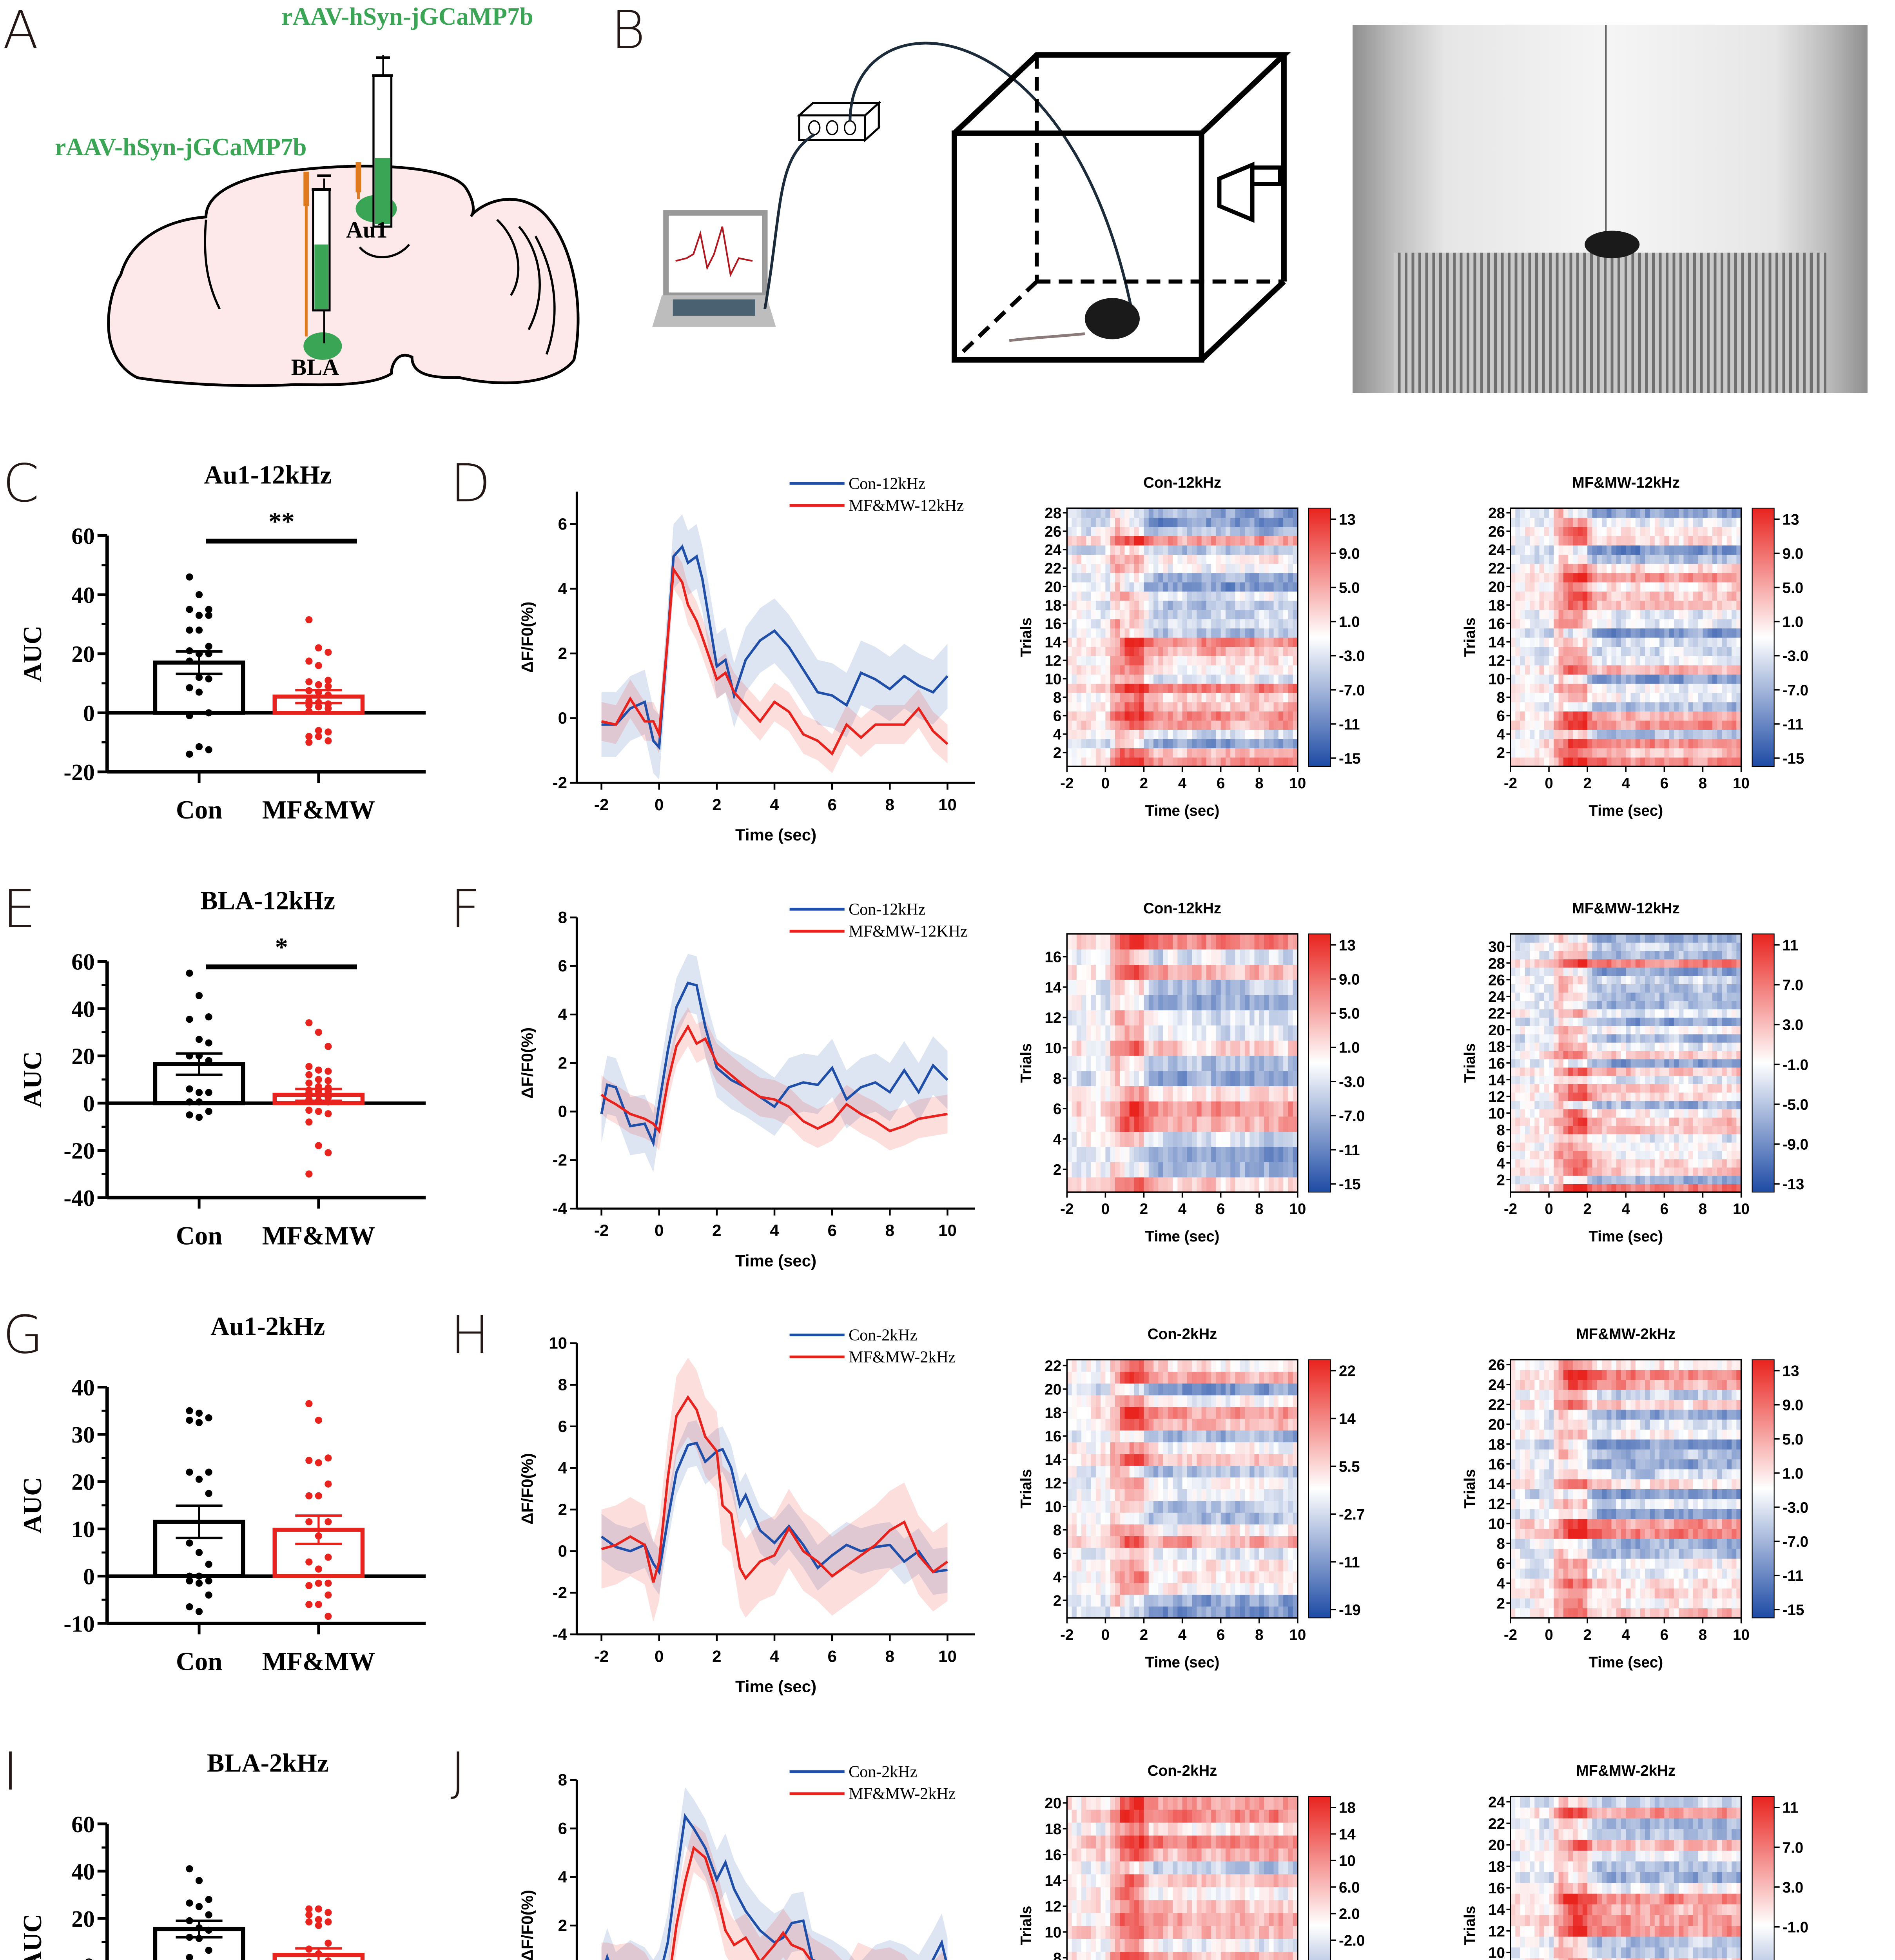  What do you see at coordinates (1053, 988) in the screenshot?
I see `y-tick-label: 14` at bounding box center [1053, 988].